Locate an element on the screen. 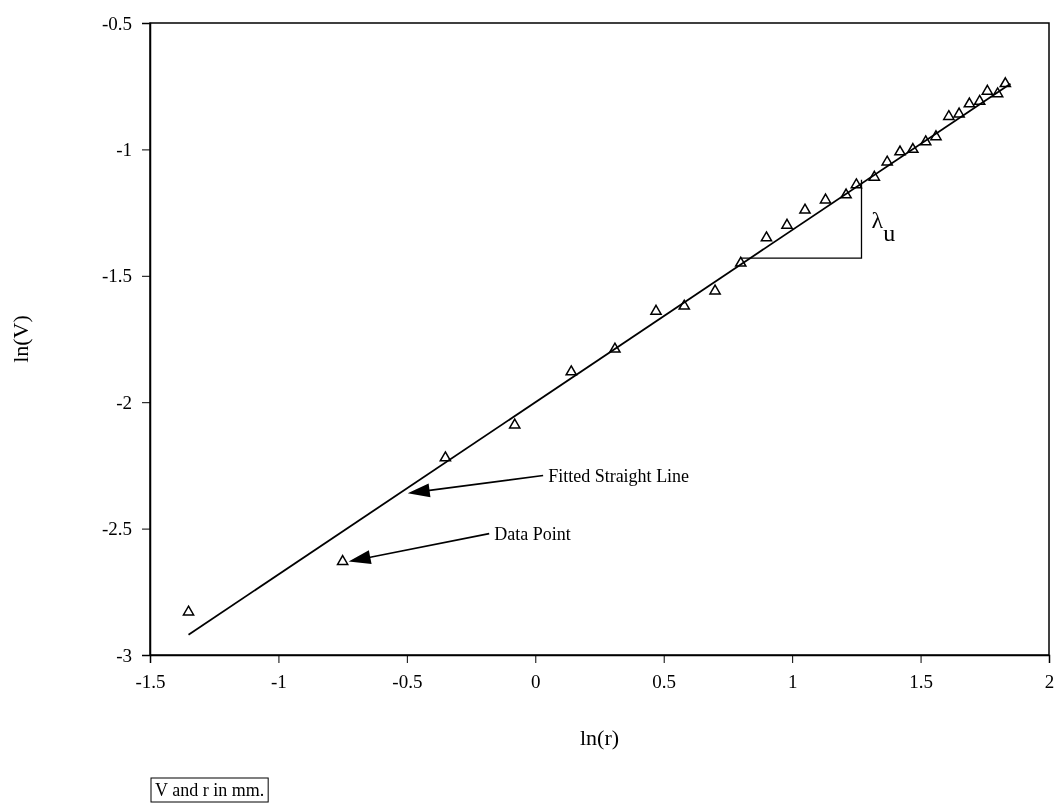  annotation: Data Point is located at coordinates (532, 533).